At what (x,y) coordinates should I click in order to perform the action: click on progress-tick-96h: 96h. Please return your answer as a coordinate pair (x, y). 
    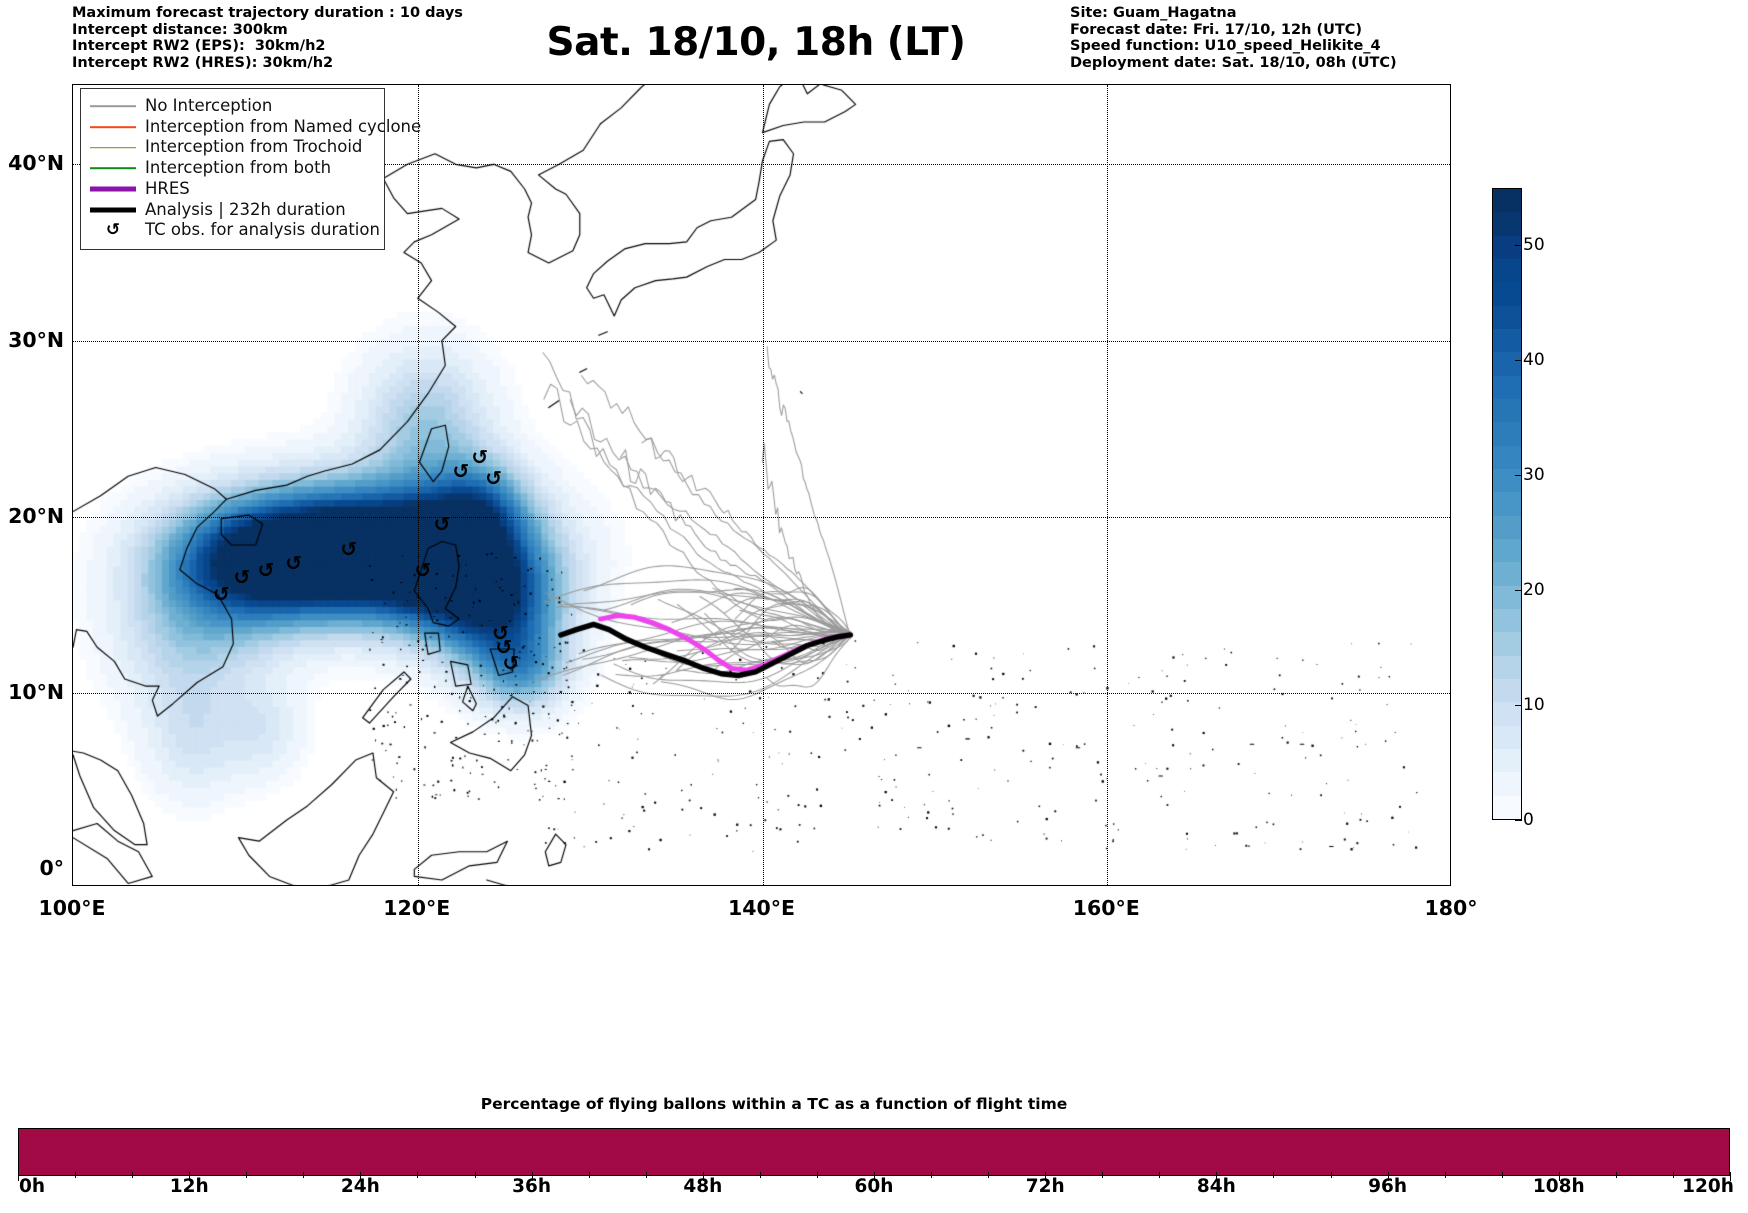
    Looking at the image, I should click on (1388, 1186).